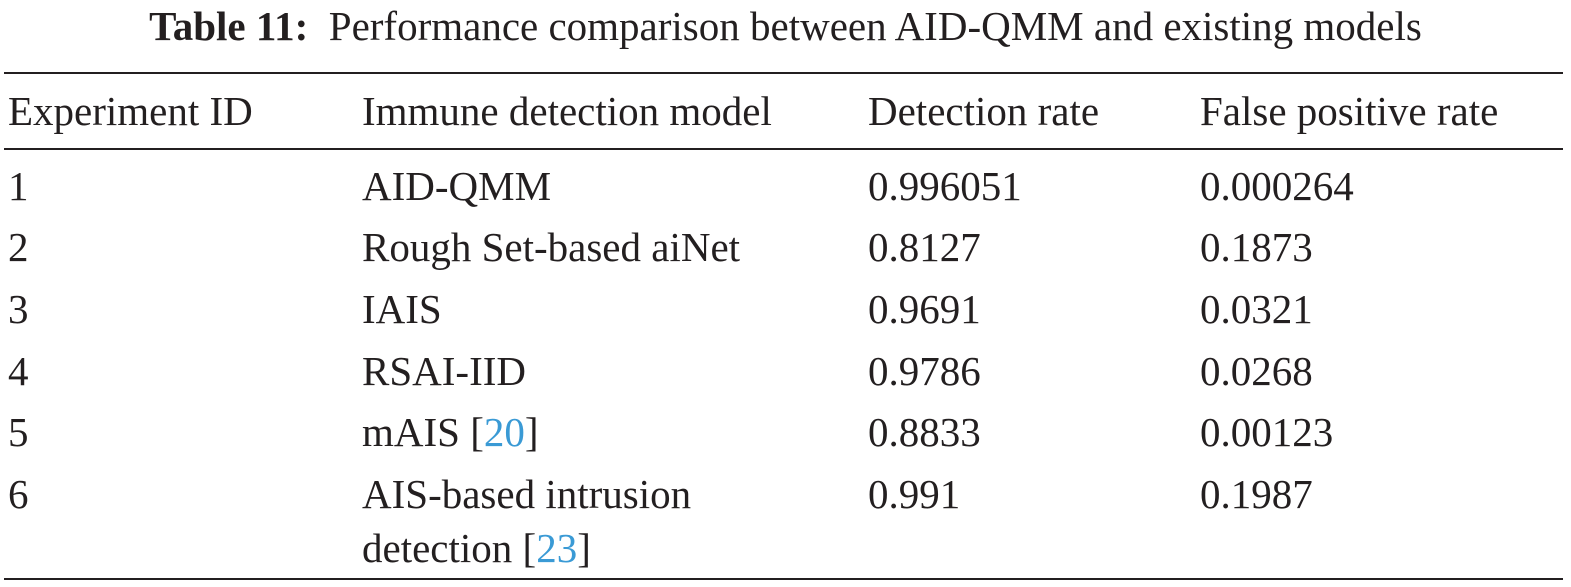 Image resolution: width=1571 pixels, height=587 pixels. I want to click on cell-detection-rate: 0.996051, so click(945, 186).